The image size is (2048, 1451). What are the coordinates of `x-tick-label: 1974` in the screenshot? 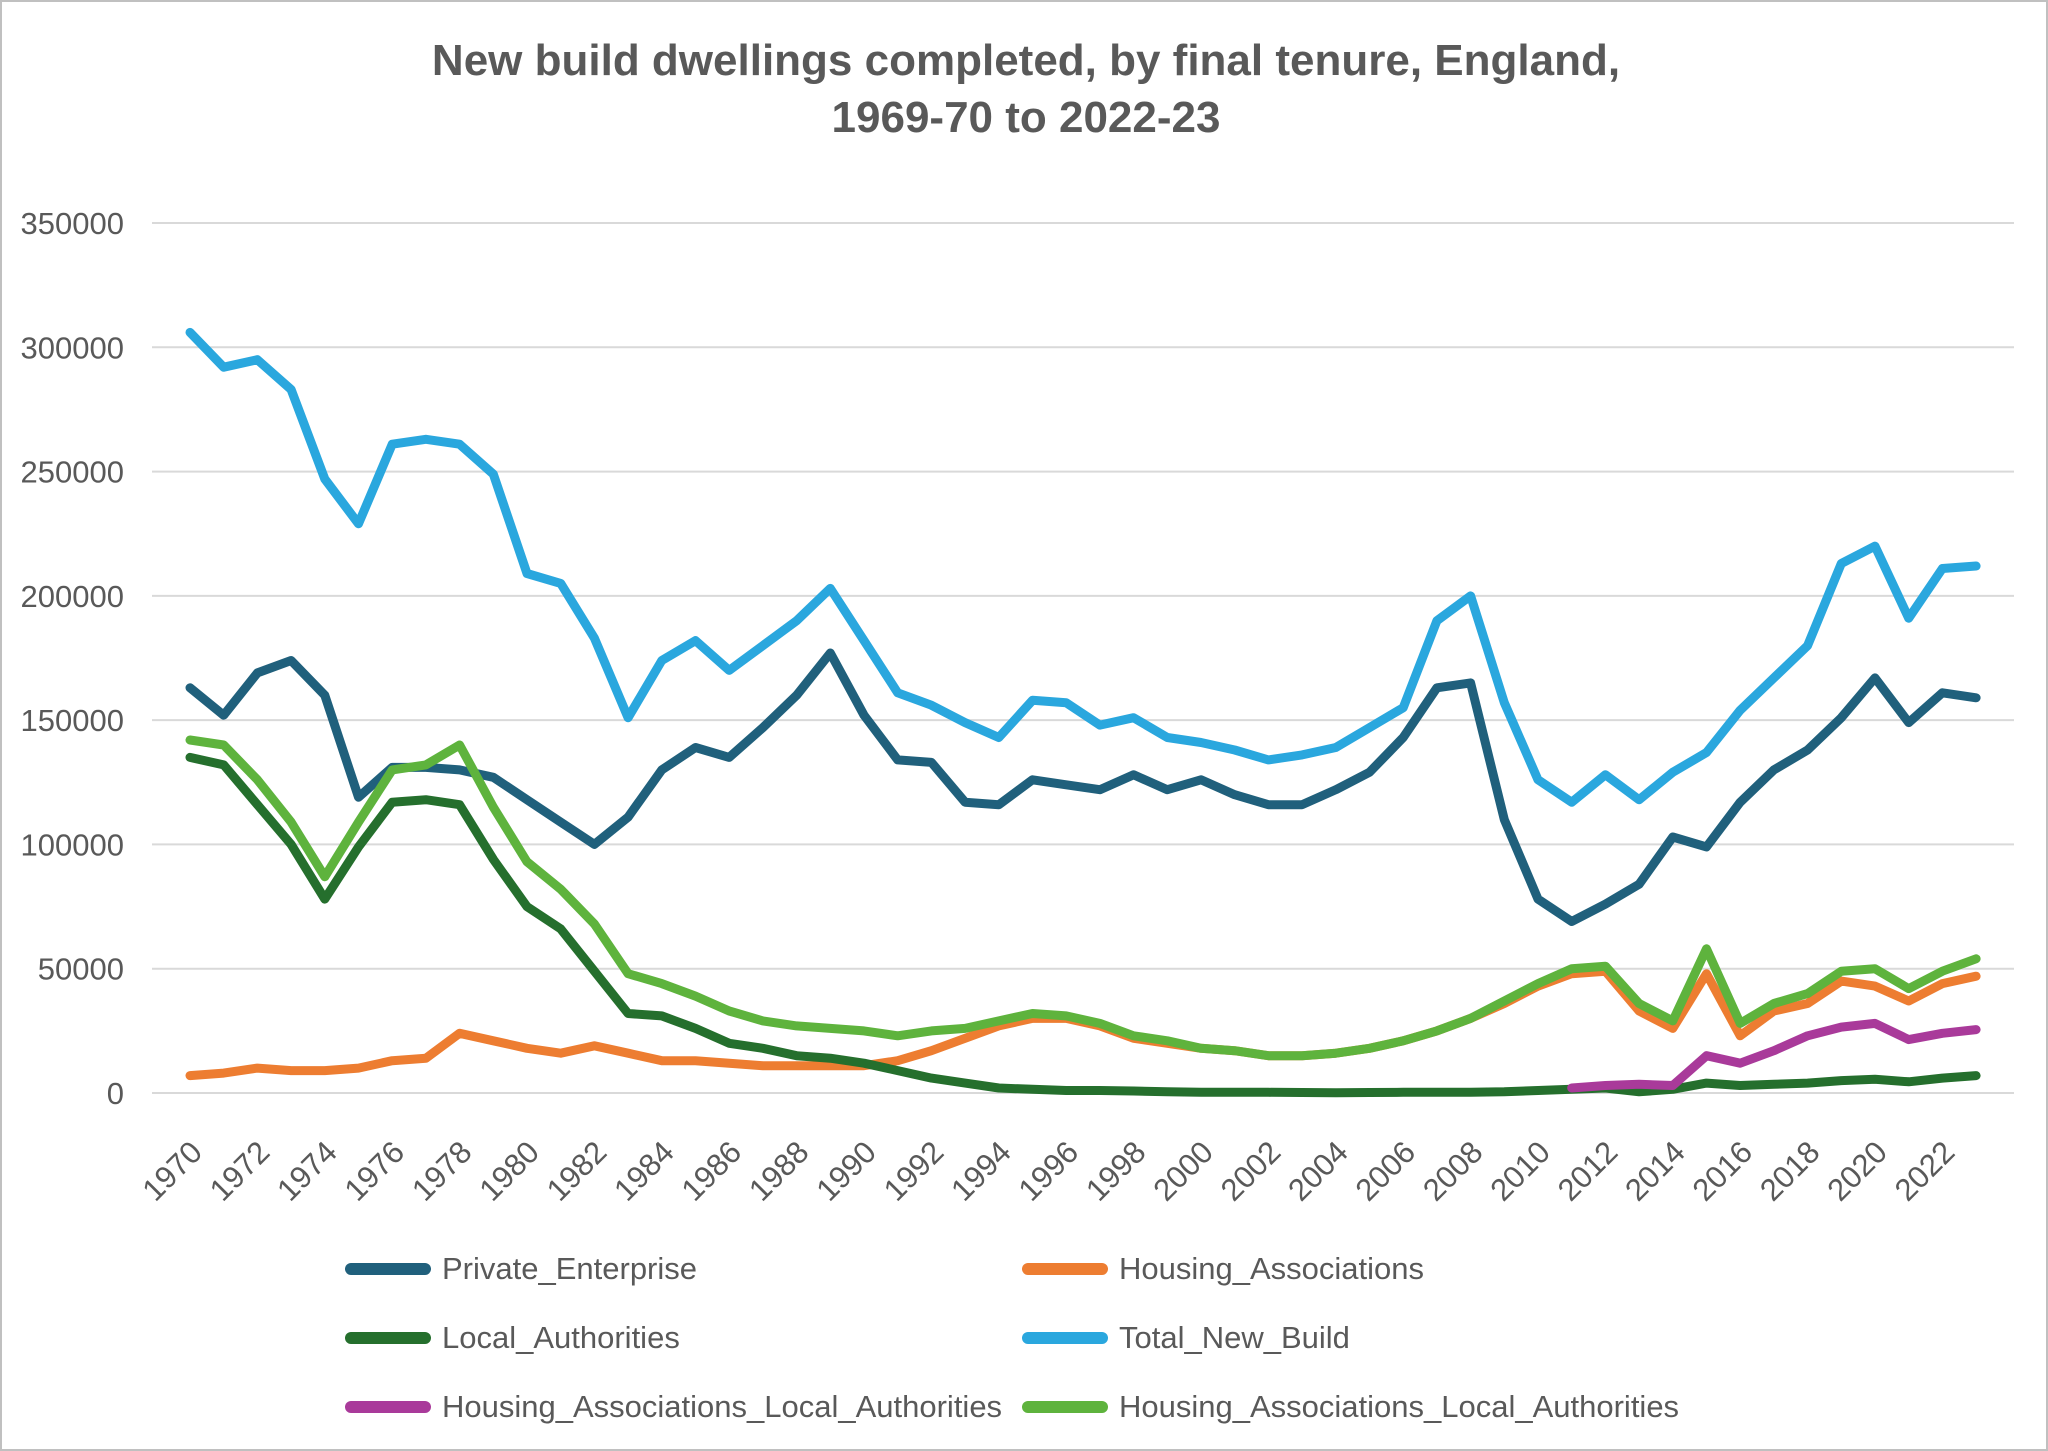 It's located at (307, 1171).